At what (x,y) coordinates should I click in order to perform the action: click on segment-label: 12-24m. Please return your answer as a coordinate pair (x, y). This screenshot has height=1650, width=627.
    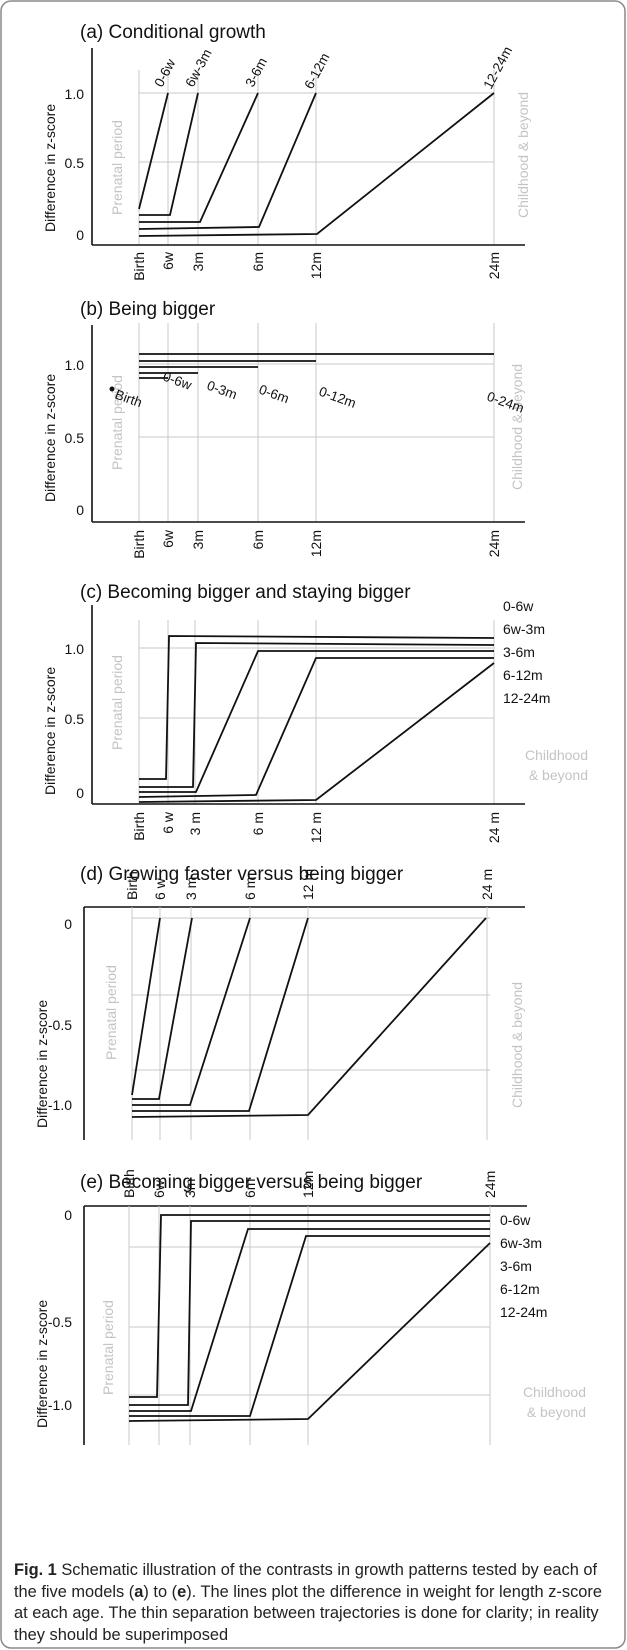
    Looking at the image, I should click on (497, 67).